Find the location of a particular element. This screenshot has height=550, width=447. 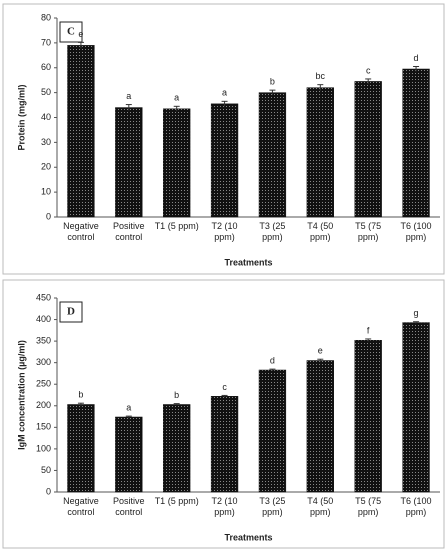

y-tick-label: 40 is located at coordinates (46, 117).